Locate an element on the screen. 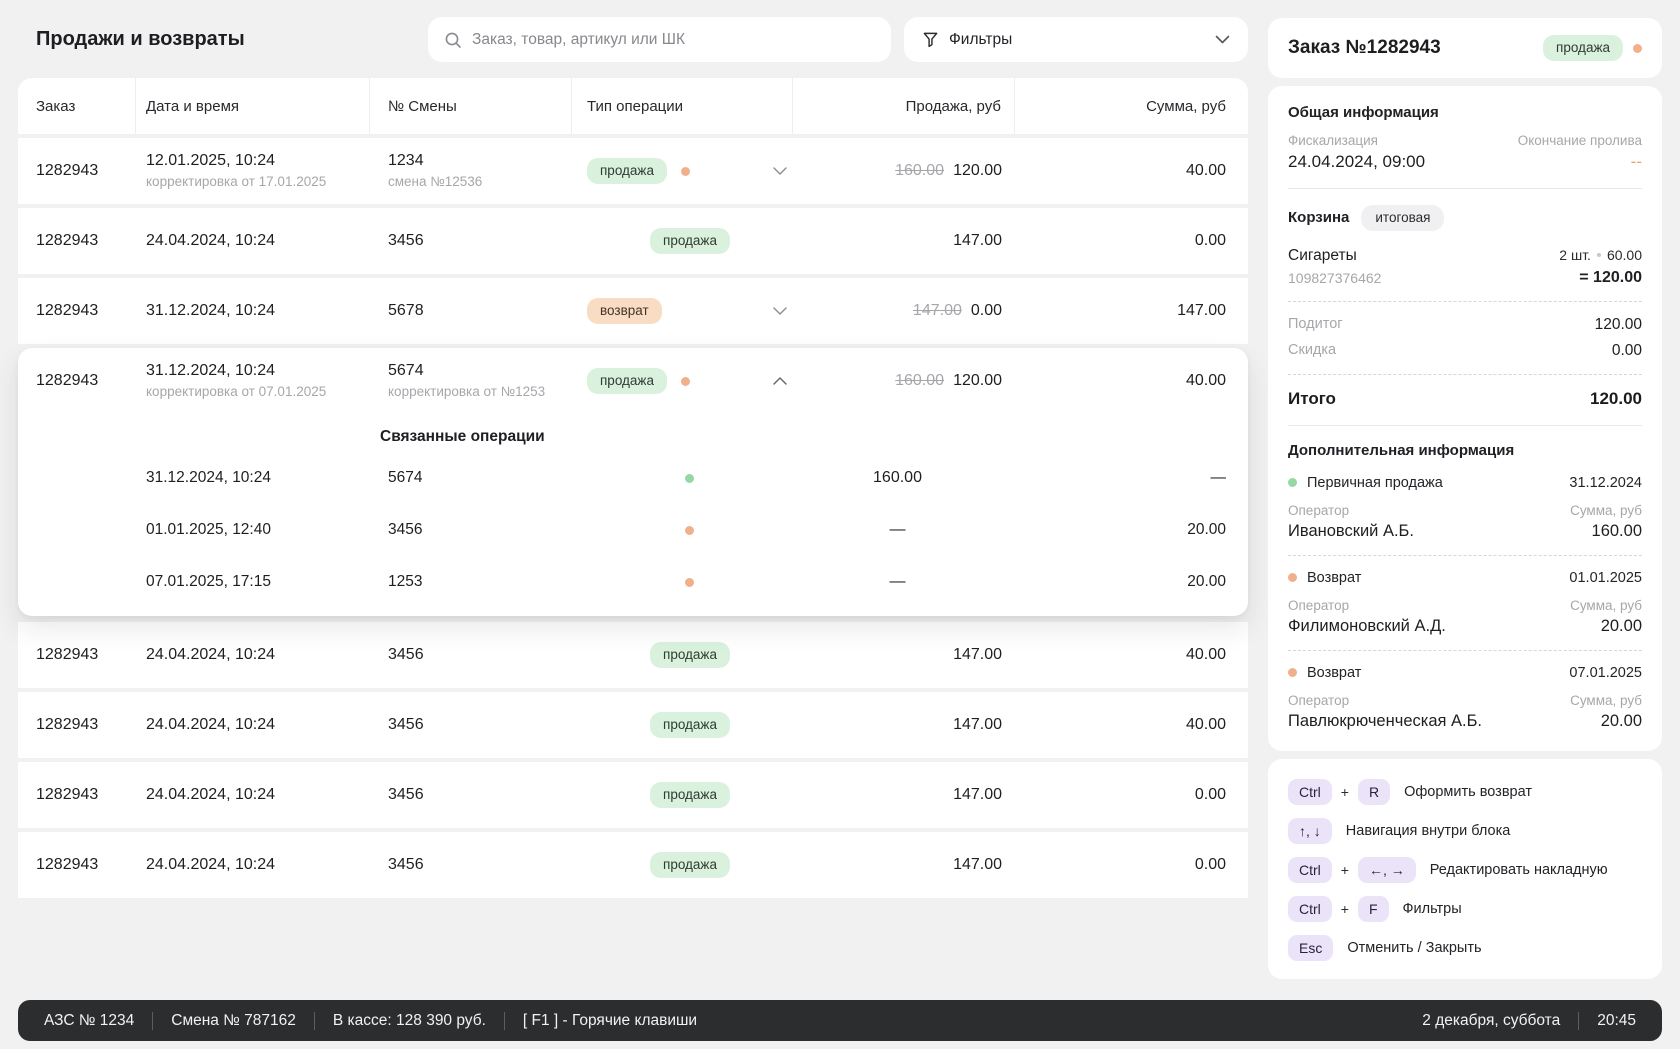 The width and height of the screenshot is (1680, 1049). subtotal-value: 120.00 is located at coordinates (1618, 324).